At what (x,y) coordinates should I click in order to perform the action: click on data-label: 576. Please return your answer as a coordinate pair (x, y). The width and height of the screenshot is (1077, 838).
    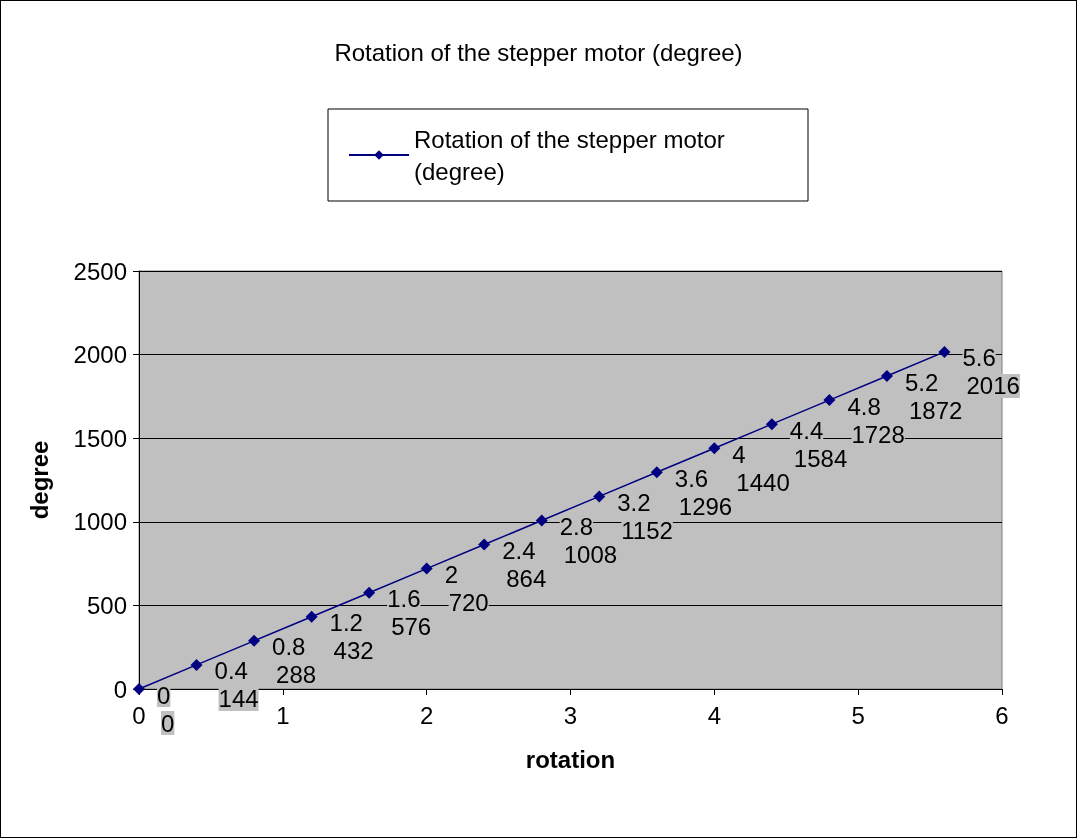
    Looking at the image, I should click on (411, 627).